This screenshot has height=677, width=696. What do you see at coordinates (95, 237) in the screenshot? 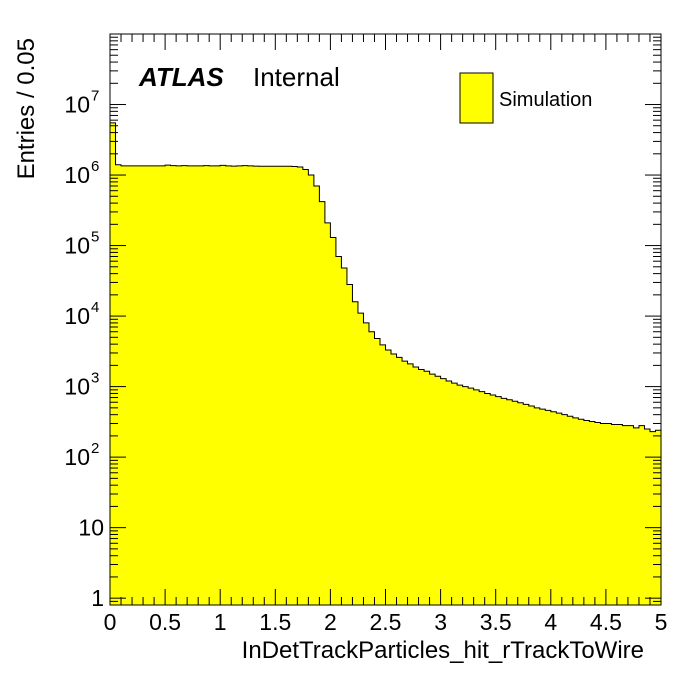
I see `y-tick-label-exponent: 5` at bounding box center [95, 237].